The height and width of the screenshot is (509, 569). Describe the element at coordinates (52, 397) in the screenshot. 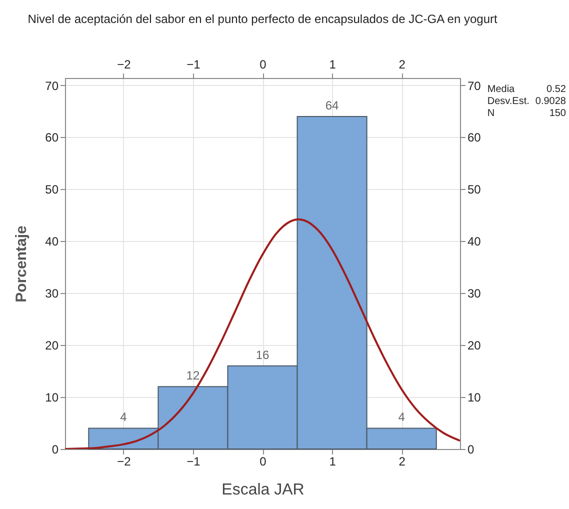

I see `y-tick-label: 10` at that location.